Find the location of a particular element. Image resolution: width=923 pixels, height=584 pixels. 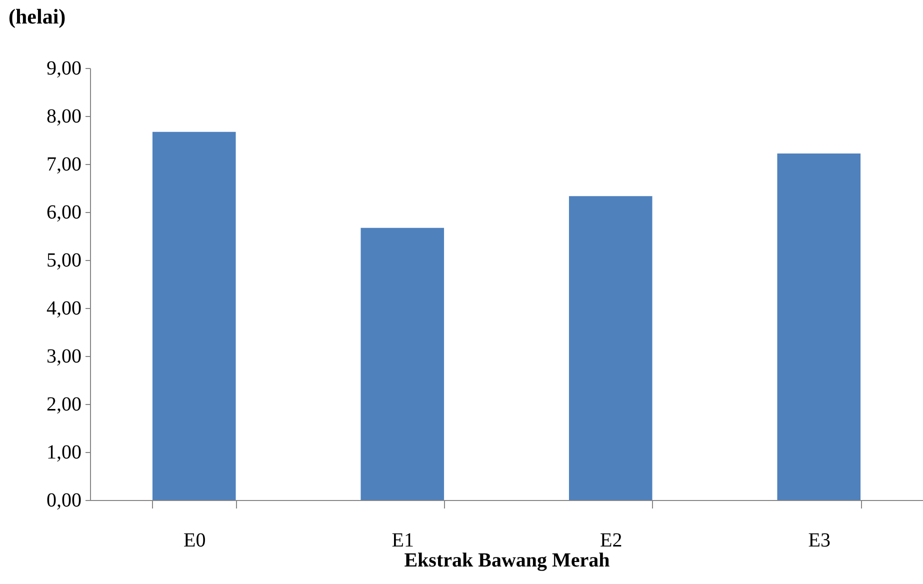

x-tick-label: E2 is located at coordinates (611, 541).